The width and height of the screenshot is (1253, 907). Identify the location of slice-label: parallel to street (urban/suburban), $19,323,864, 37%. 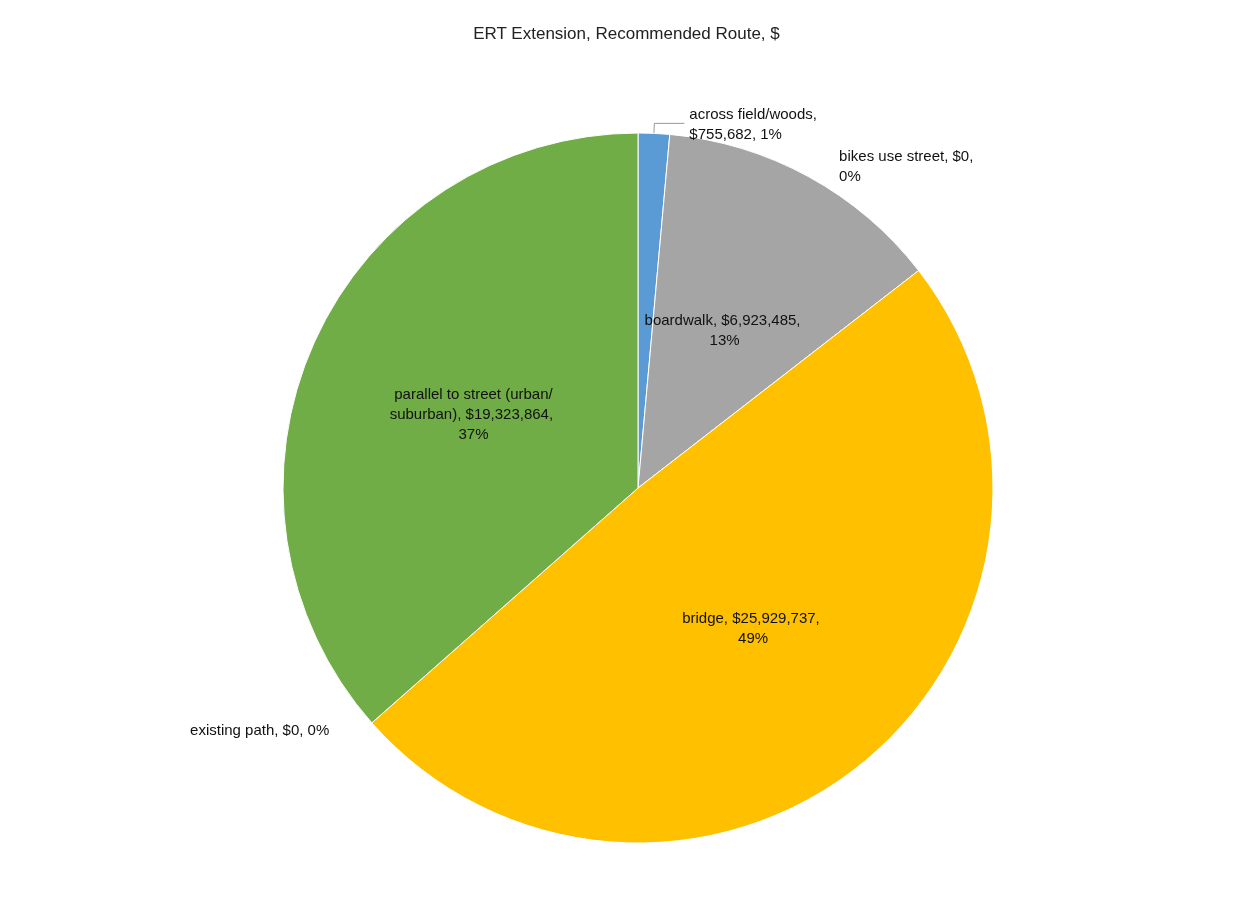
(473, 414).